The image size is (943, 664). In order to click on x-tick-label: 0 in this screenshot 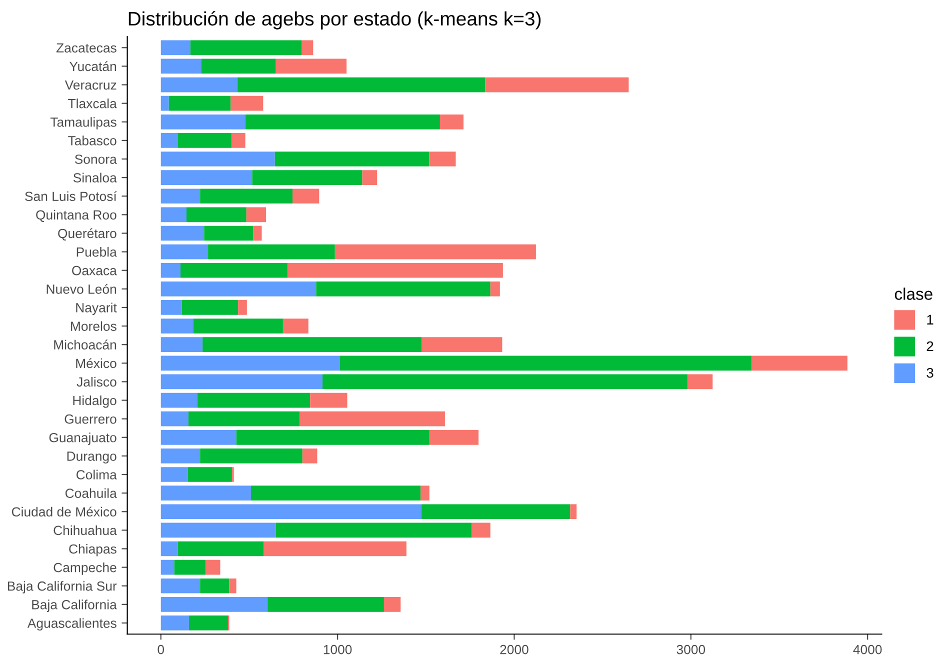, I will do `click(161, 649)`.